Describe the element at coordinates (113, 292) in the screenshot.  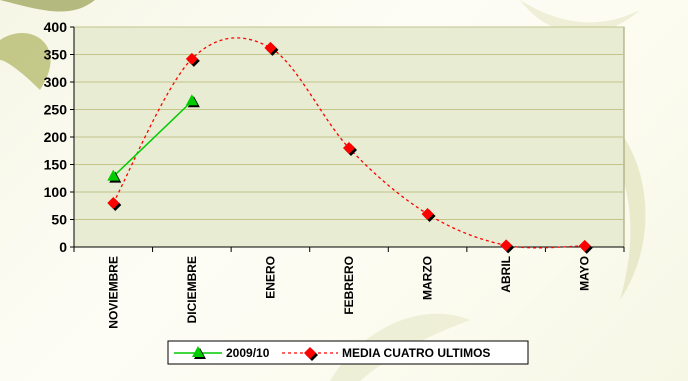
I see `x-tick-label: NOVIEMBRE` at that location.